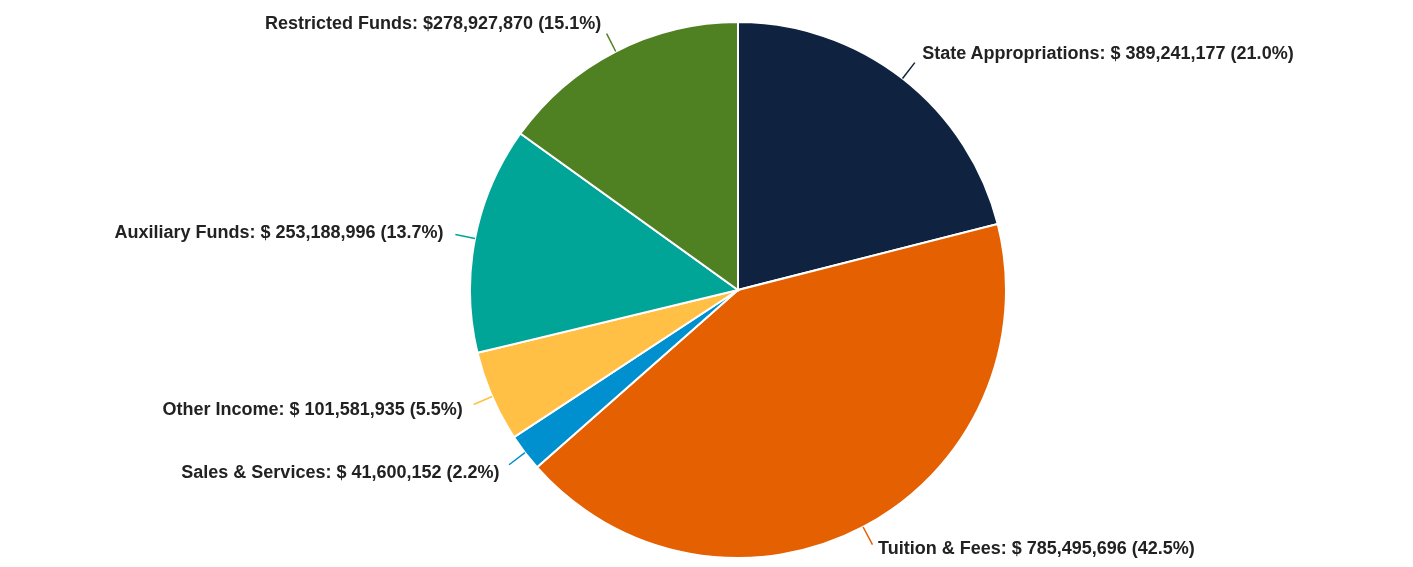  Describe the element at coordinates (1036, 548) in the screenshot. I see `slice-label: Tuition & Fees: $ 785,495,696 (42.5%)` at that location.